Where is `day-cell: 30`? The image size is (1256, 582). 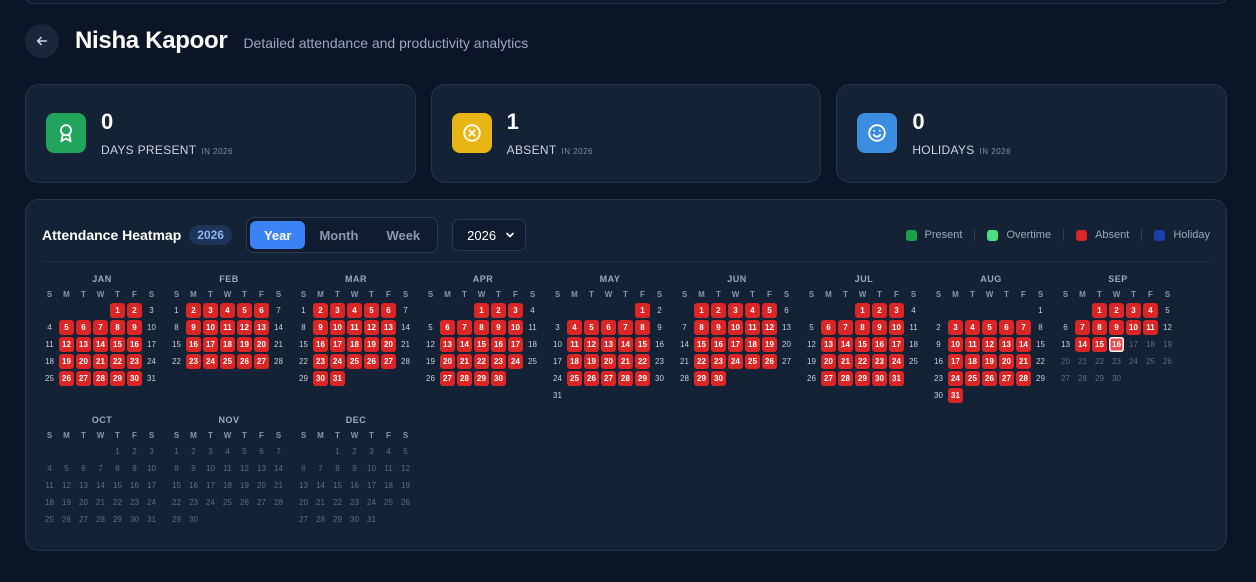
day-cell: 30 is located at coordinates (193, 519).